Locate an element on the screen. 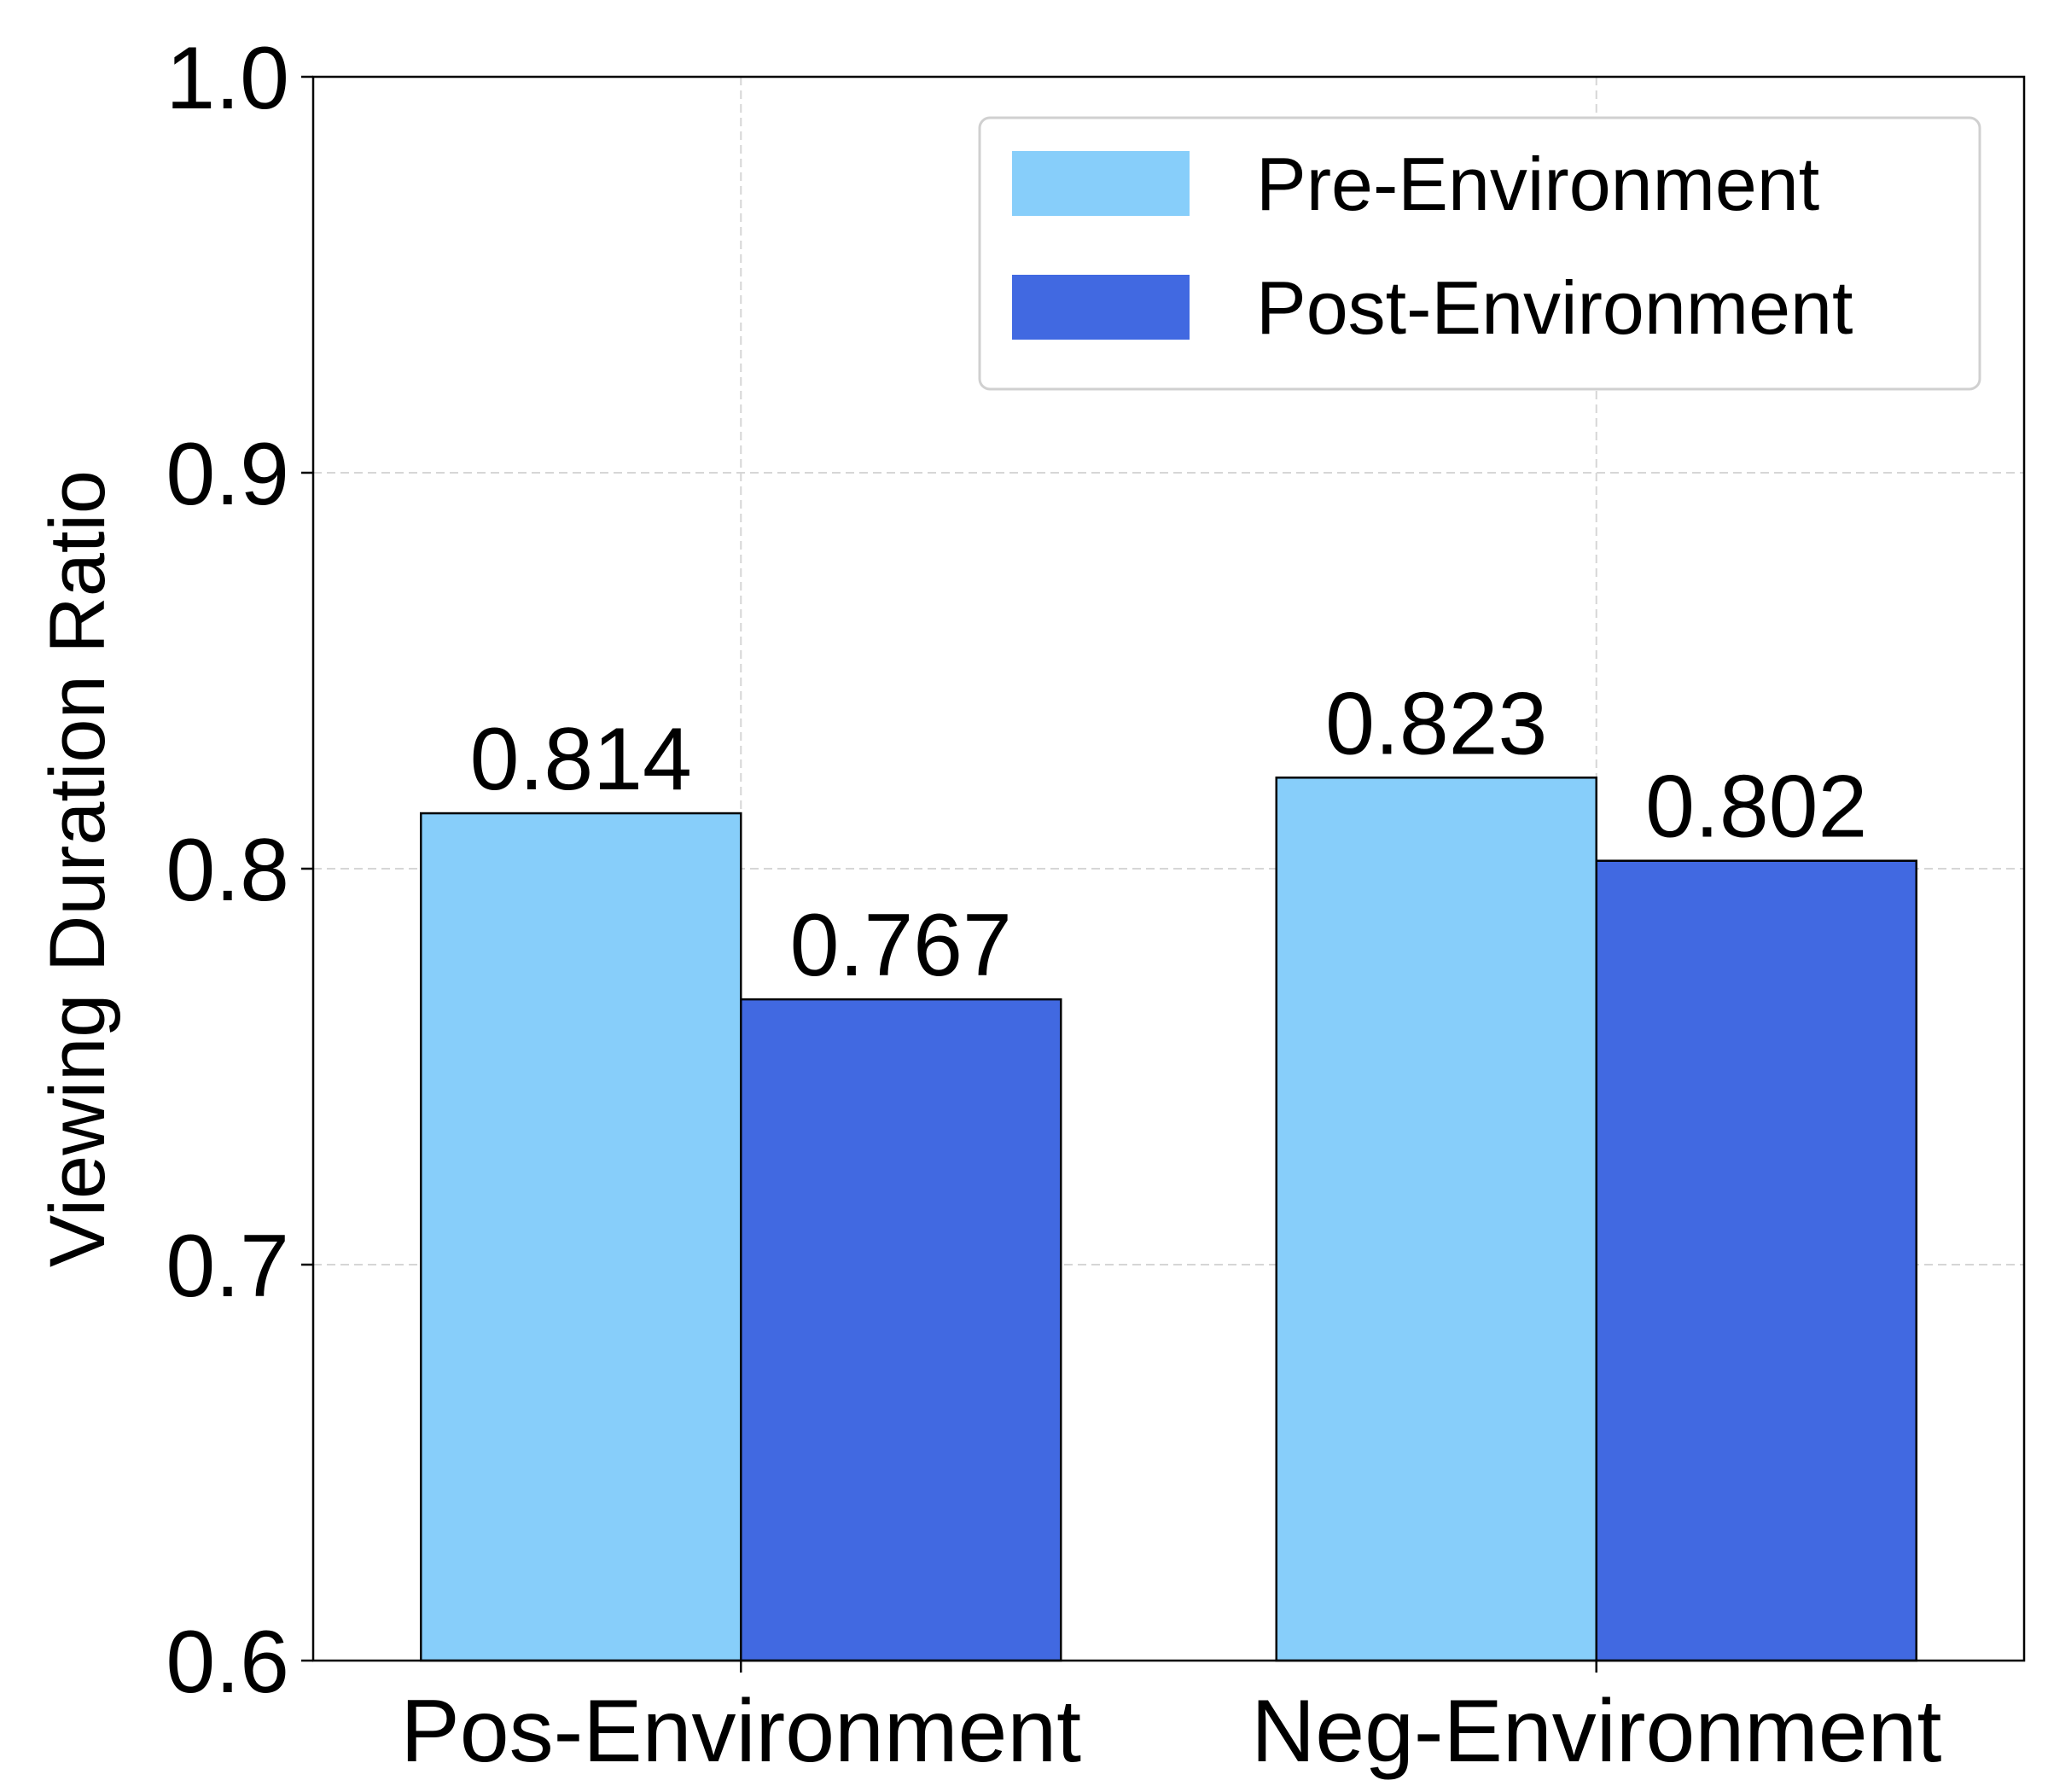  y-tick-label: 0.7 is located at coordinates (228, 1266).